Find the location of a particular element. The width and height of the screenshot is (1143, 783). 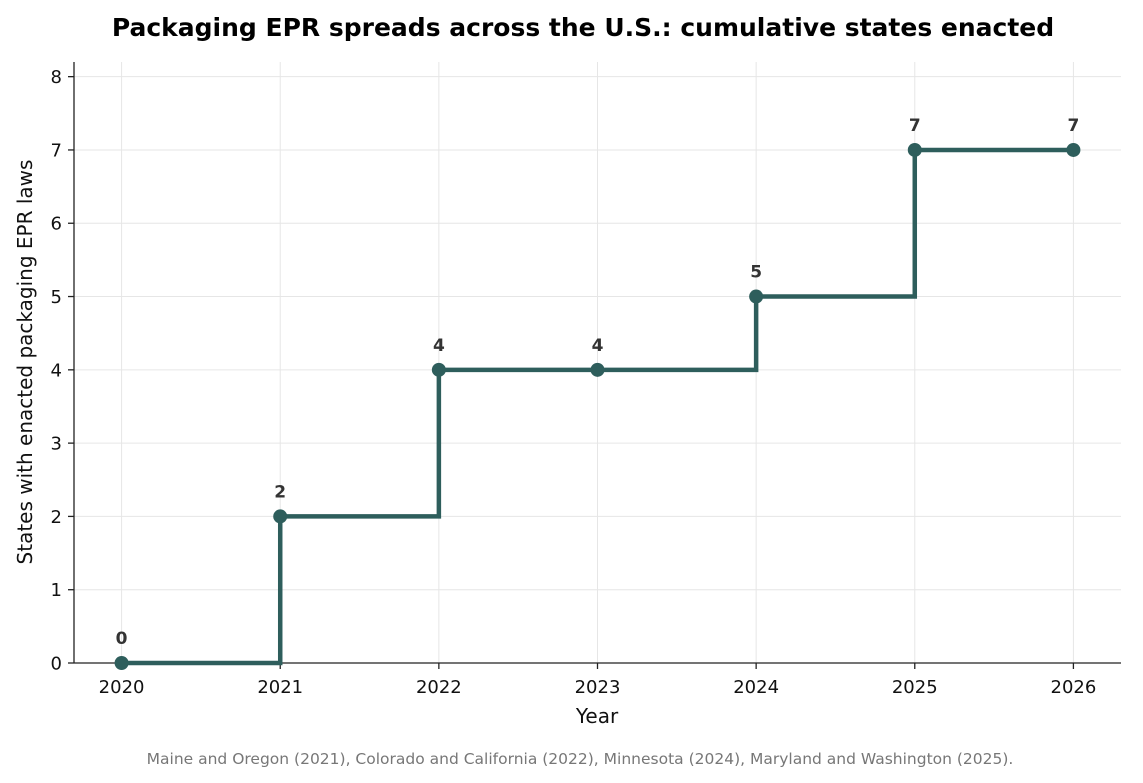

y-tick-label: 1 is located at coordinates (56, 590).